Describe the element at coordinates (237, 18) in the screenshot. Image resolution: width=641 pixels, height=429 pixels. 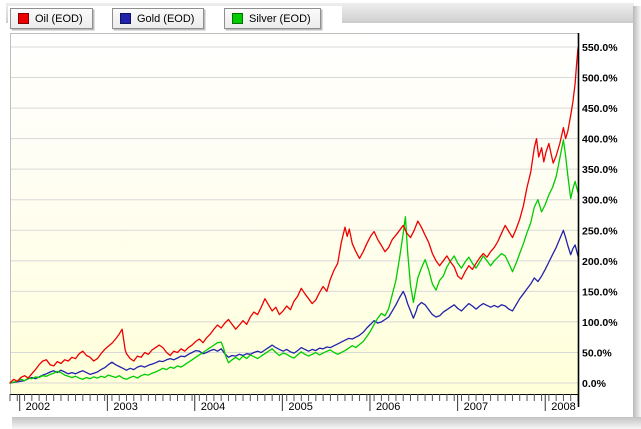
I see `silver-swatch-icon` at that location.